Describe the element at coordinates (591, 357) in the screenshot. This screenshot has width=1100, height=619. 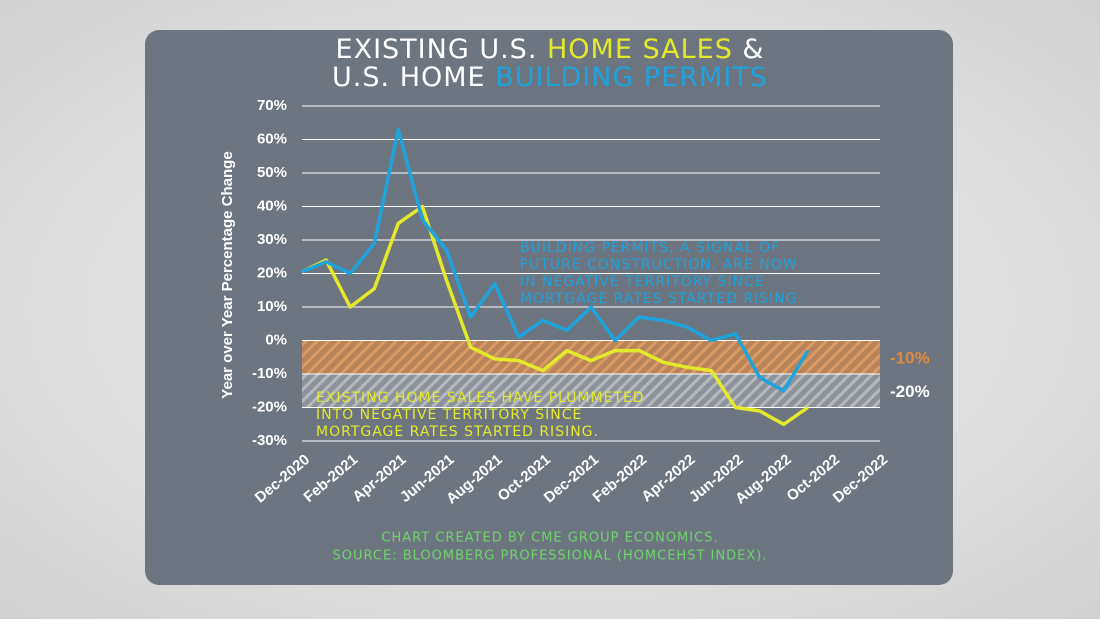
I see `band` at that location.